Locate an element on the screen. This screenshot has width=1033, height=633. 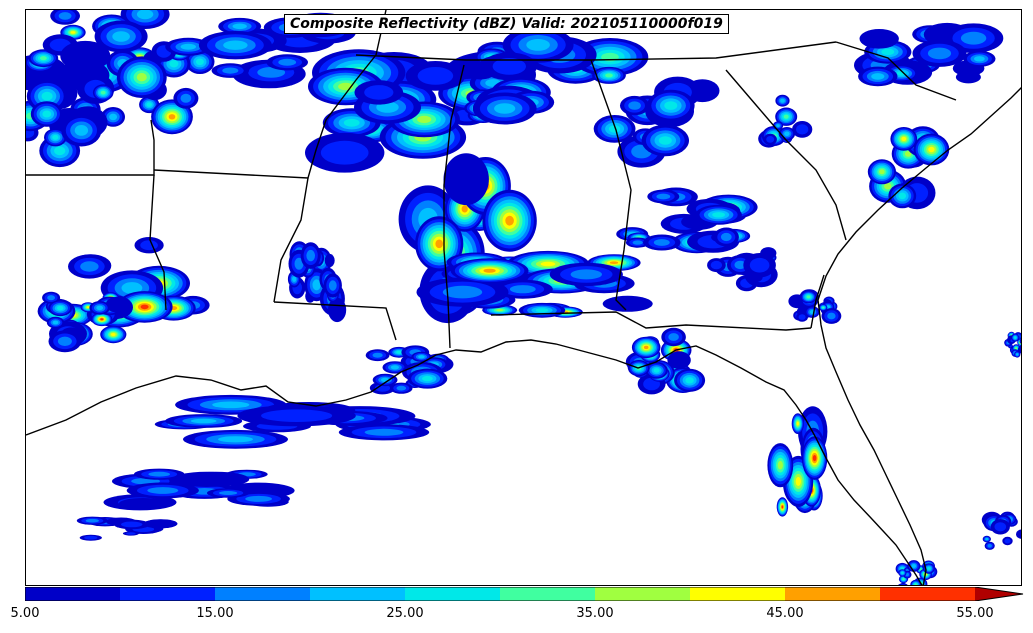
colorbar-tick-label: 5.00 is located at coordinates (25, 613).